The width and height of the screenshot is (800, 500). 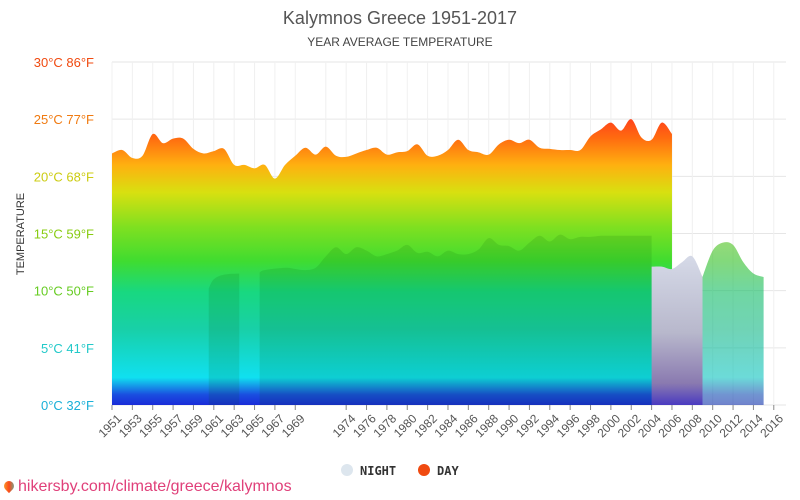 I want to click on y-tick-label: 30°C 86°F, so click(x=64, y=62).